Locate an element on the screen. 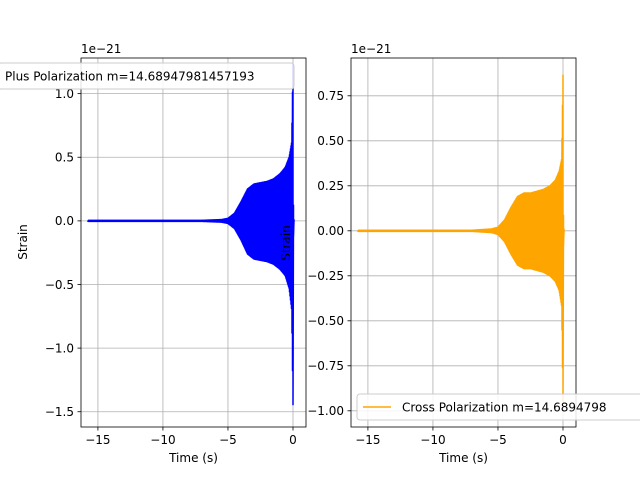 This screenshot has height=485, width=640. legend: Cross Polarization m=14.6894798 is located at coordinates (498, 407).